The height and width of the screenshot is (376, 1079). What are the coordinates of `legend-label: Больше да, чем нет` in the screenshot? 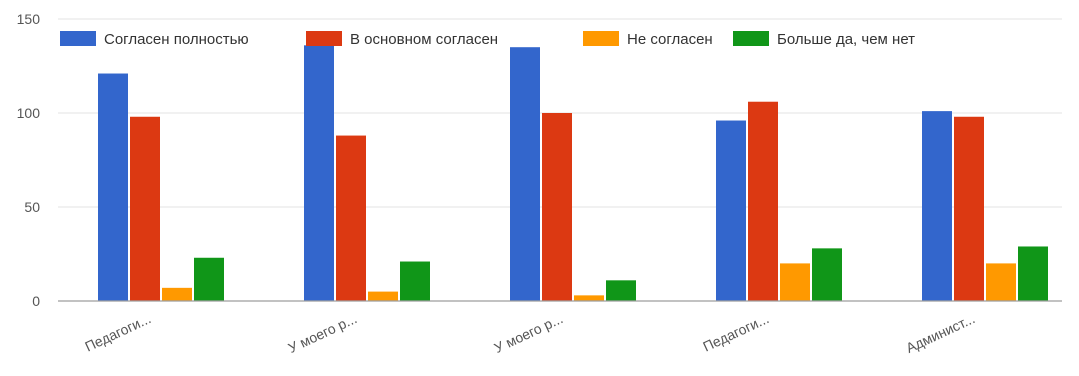 It's located at (846, 39).